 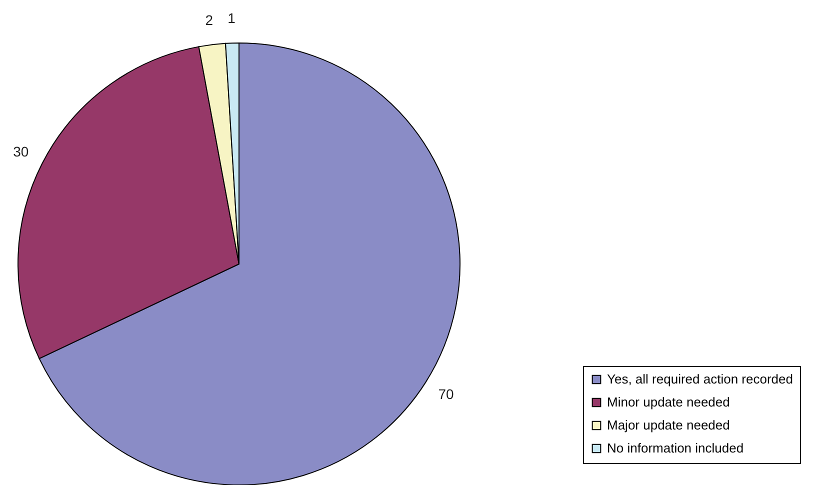 I want to click on data-label: 1, so click(x=232, y=18).